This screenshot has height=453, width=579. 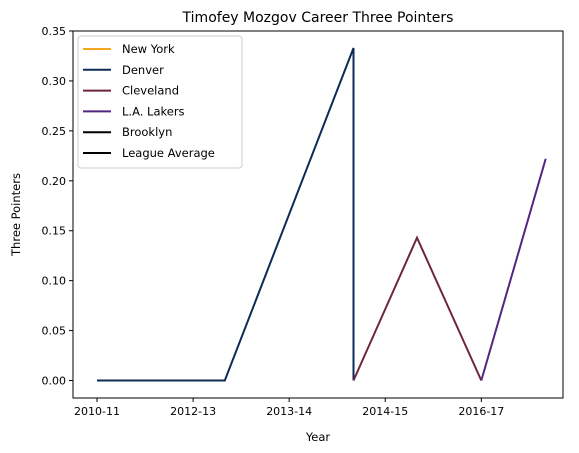 I want to click on y-tick-label: 0.15, so click(x=54, y=231).